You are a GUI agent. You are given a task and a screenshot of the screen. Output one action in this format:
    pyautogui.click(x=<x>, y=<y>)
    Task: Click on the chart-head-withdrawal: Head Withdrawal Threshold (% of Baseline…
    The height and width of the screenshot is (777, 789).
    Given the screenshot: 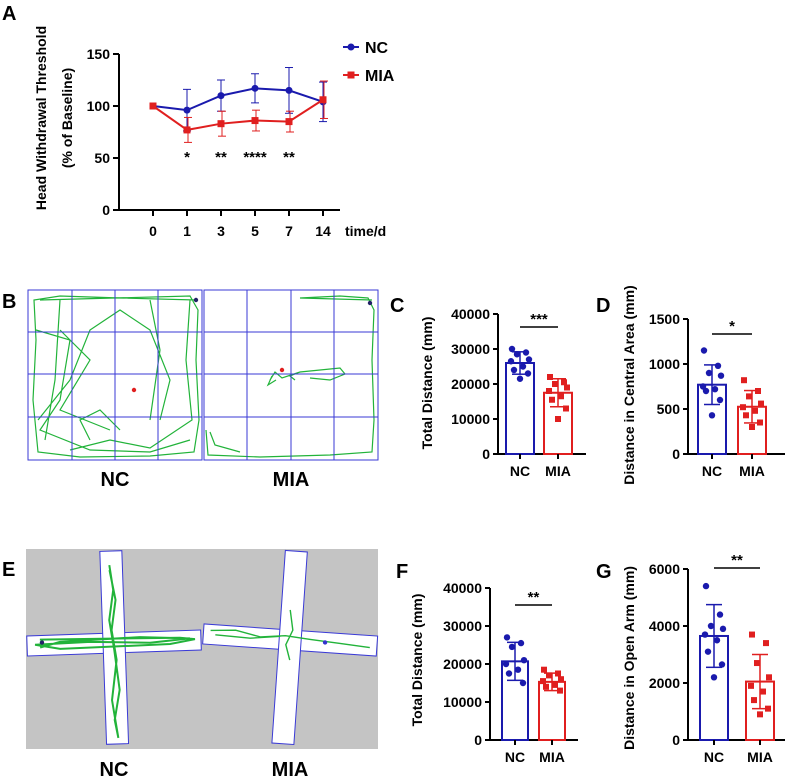 What is the action you would take?
    pyautogui.click(x=214, y=132)
    